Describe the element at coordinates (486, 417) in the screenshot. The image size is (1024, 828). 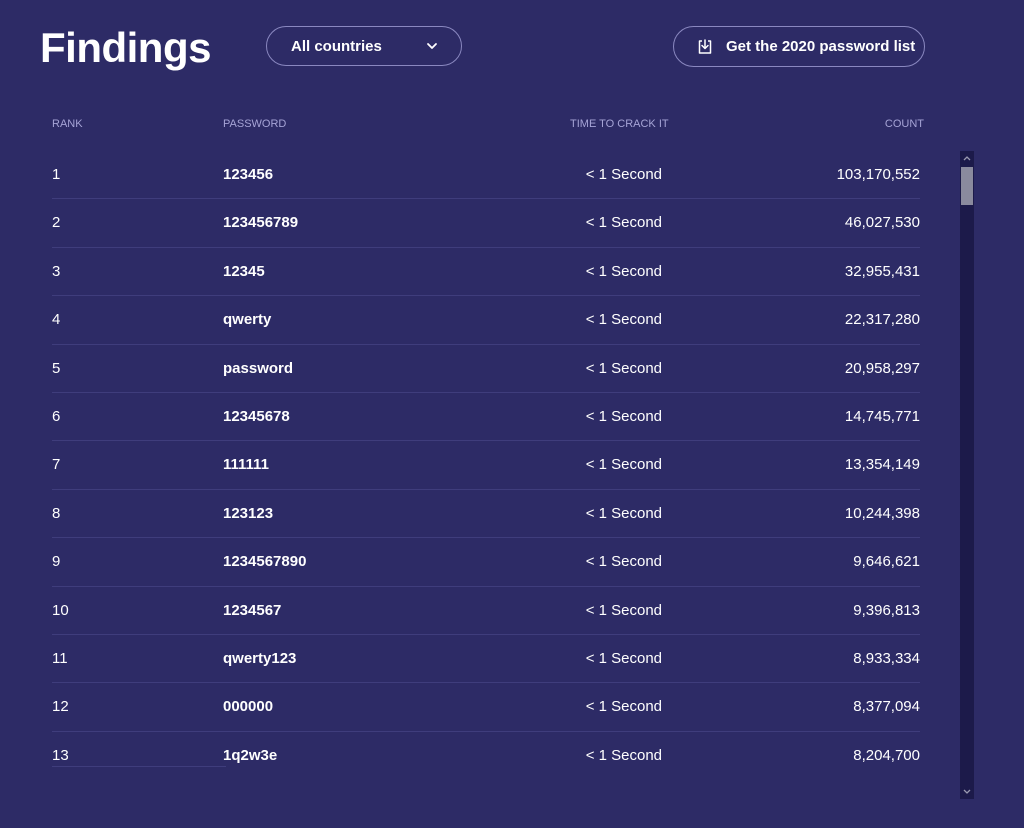
I see `table-row: 6 12345678 < 1 Second 14,745,771` at that location.